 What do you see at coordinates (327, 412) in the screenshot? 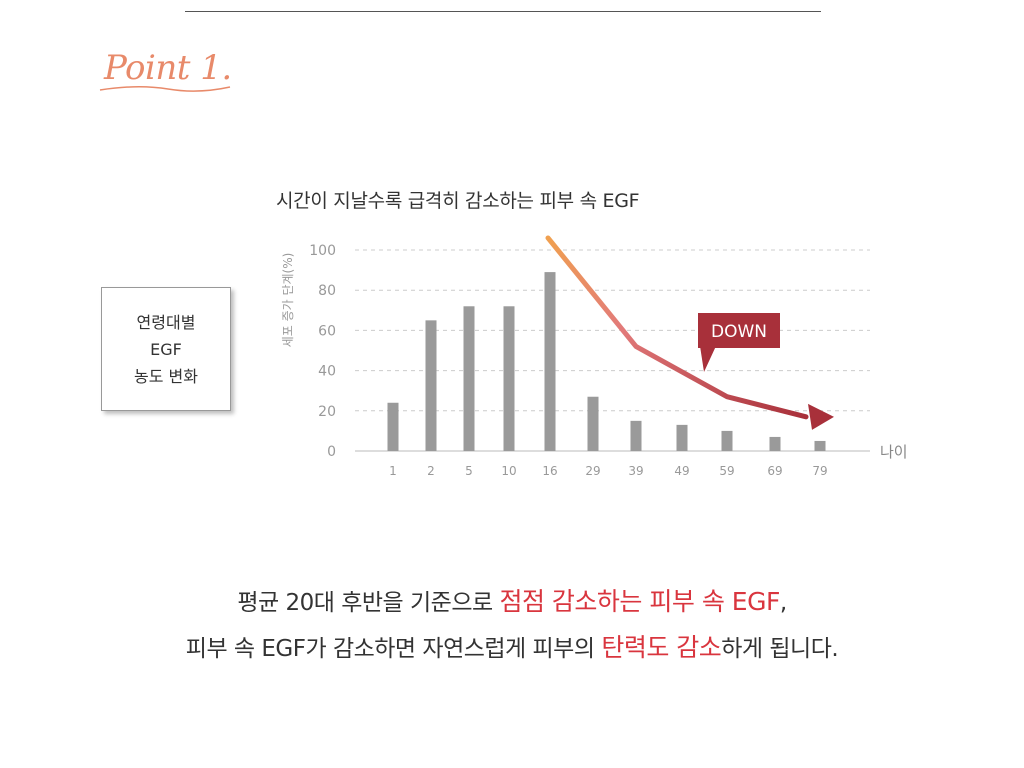
I see `y-tick-label: 20` at bounding box center [327, 412].